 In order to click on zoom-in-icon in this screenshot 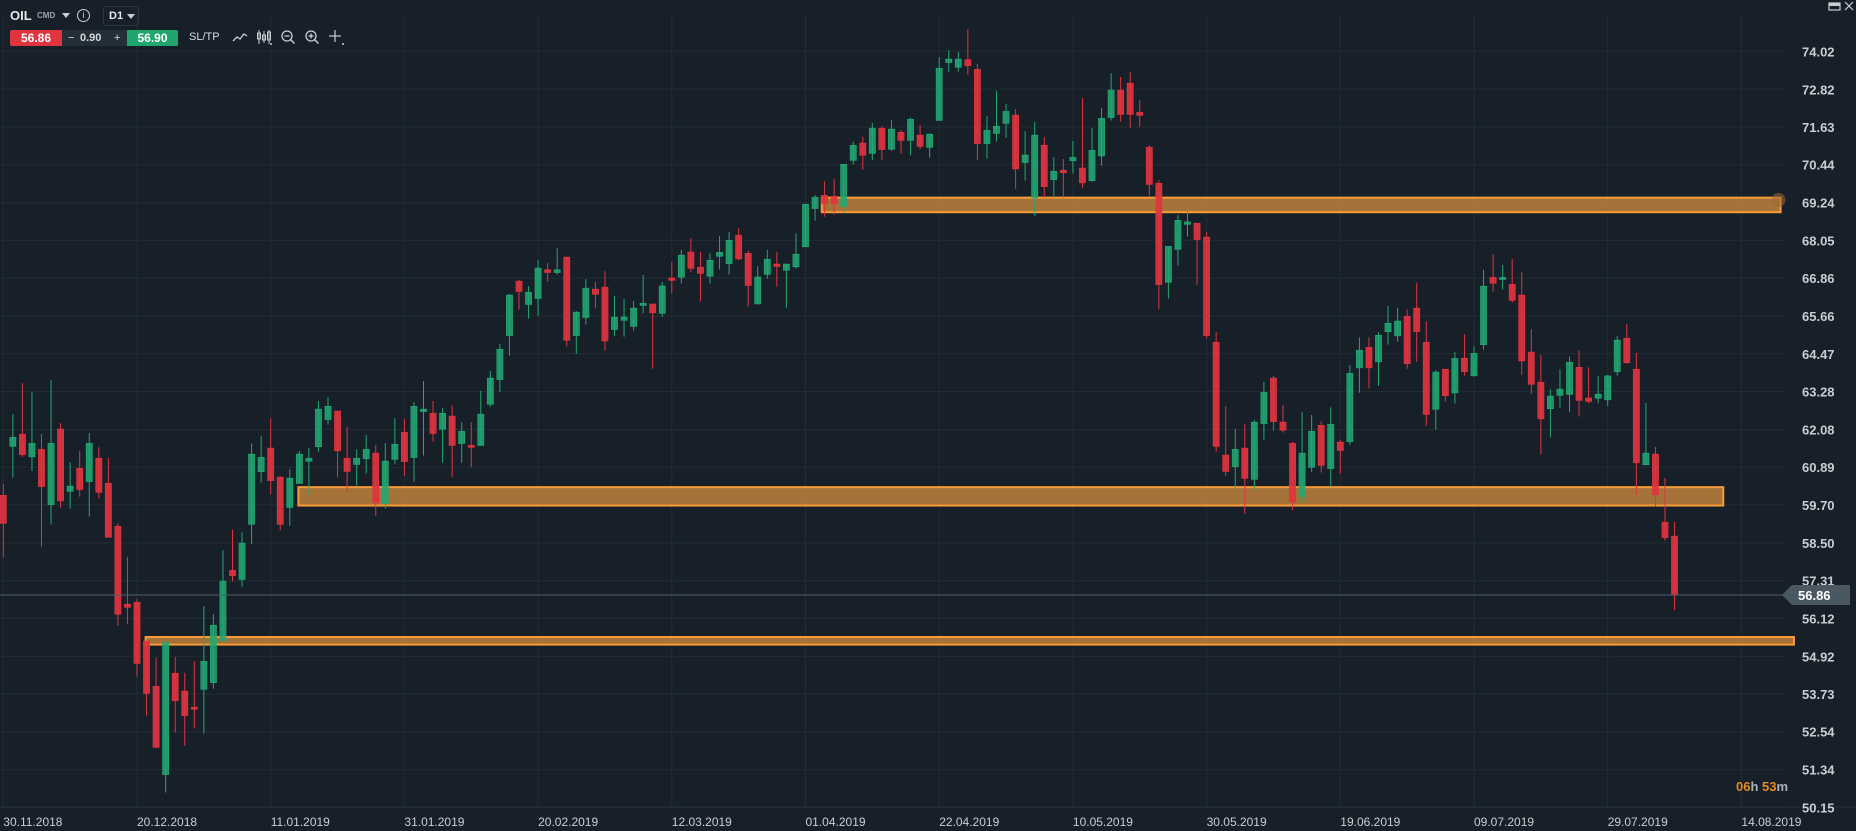, I will do `click(312, 37)`.